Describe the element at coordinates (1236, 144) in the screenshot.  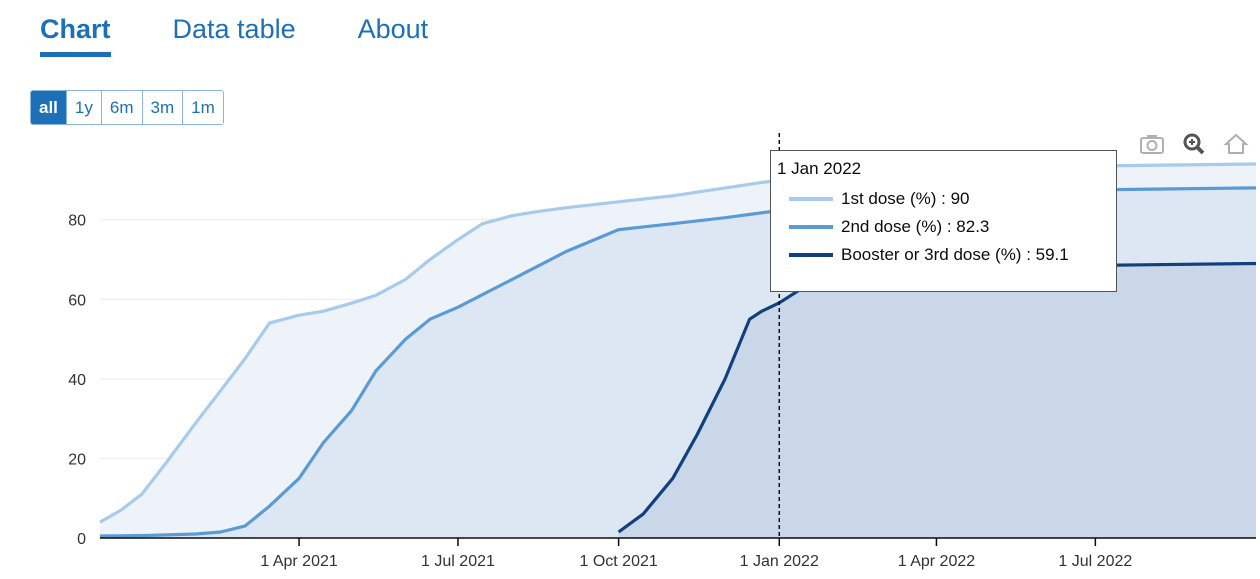
I see `home-icon` at that location.